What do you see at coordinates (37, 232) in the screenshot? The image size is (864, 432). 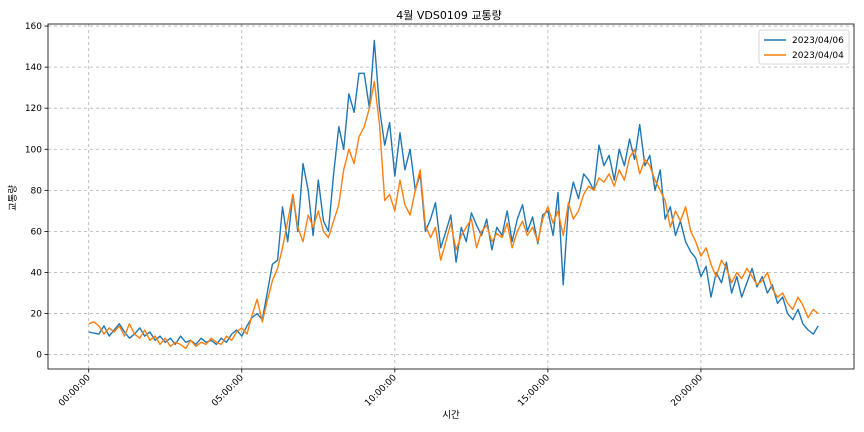 I see `y-tick-label: 60` at bounding box center [37, 232].